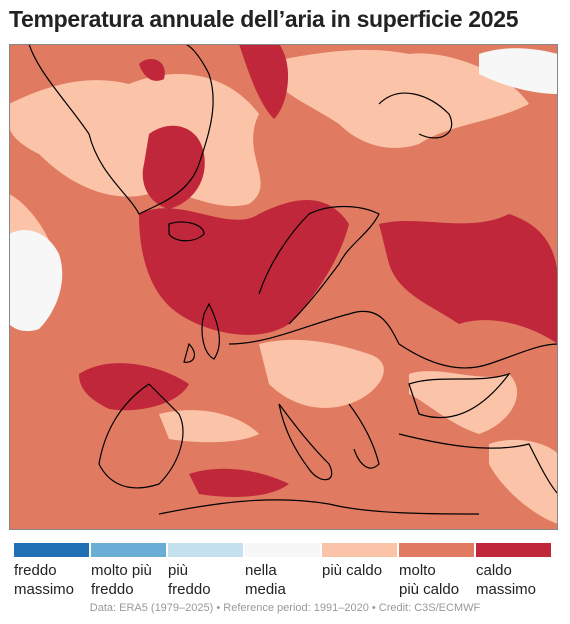  I want to click on legend-label-line: nella, so click(261, 570).